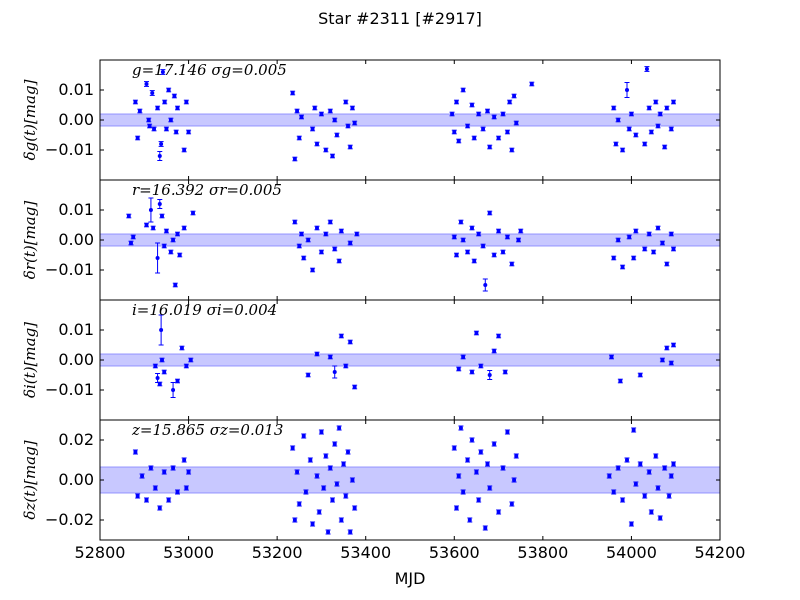  Describe the element at coordinates (69, 519) in the screenshot. I see `y-tick-label: −0.02` at that location.